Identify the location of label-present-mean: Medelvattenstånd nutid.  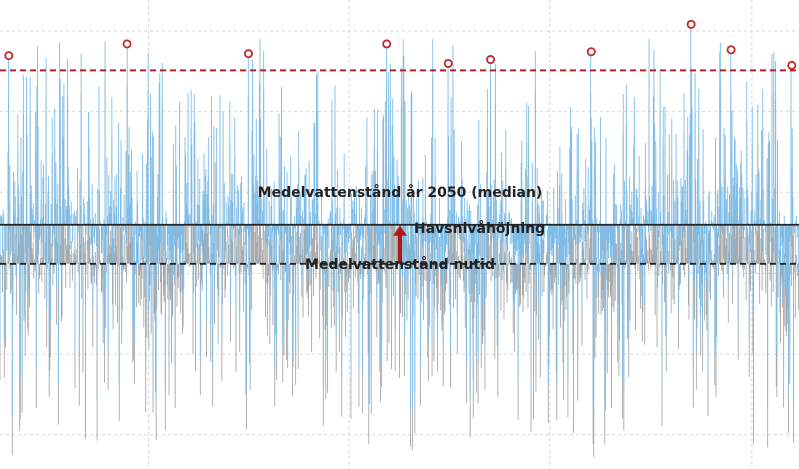
(400, 264).